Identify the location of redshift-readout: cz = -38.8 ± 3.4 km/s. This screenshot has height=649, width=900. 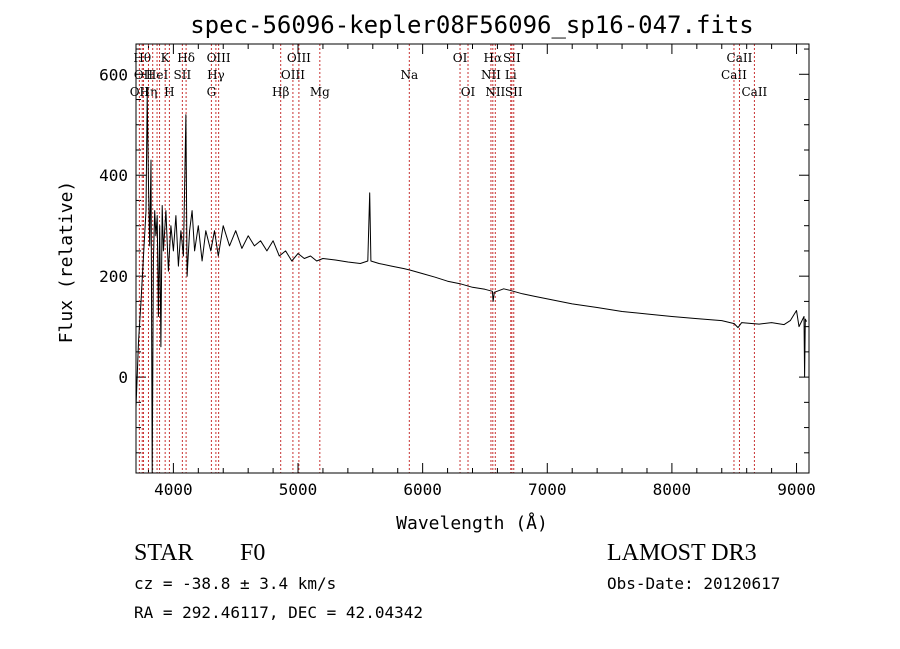
(235, 583).